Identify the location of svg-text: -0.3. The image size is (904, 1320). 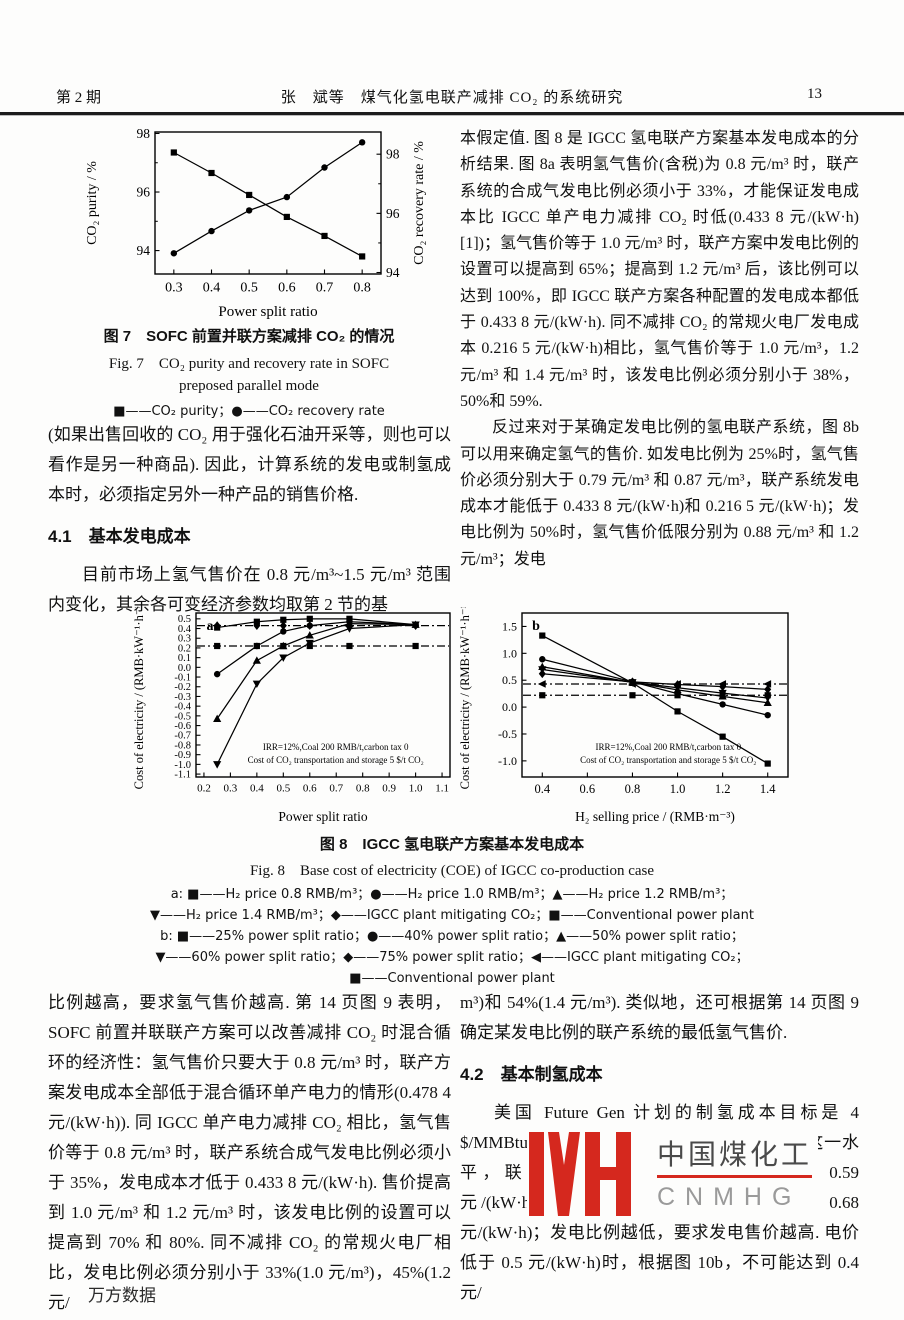
(182, 697).